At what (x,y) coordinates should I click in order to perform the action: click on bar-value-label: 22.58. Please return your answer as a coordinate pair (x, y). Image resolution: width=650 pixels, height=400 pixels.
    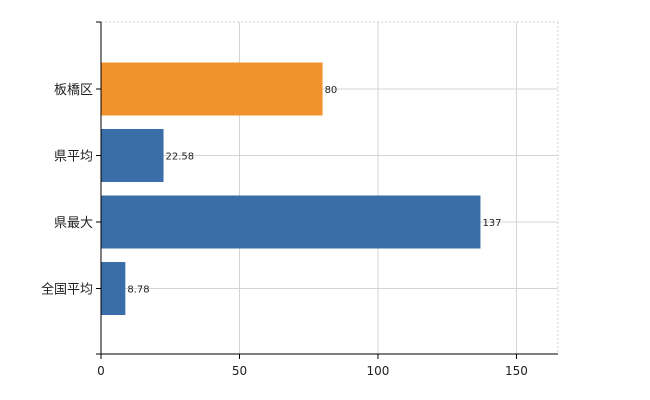
    Looking at the image, I should click on (180, 157).